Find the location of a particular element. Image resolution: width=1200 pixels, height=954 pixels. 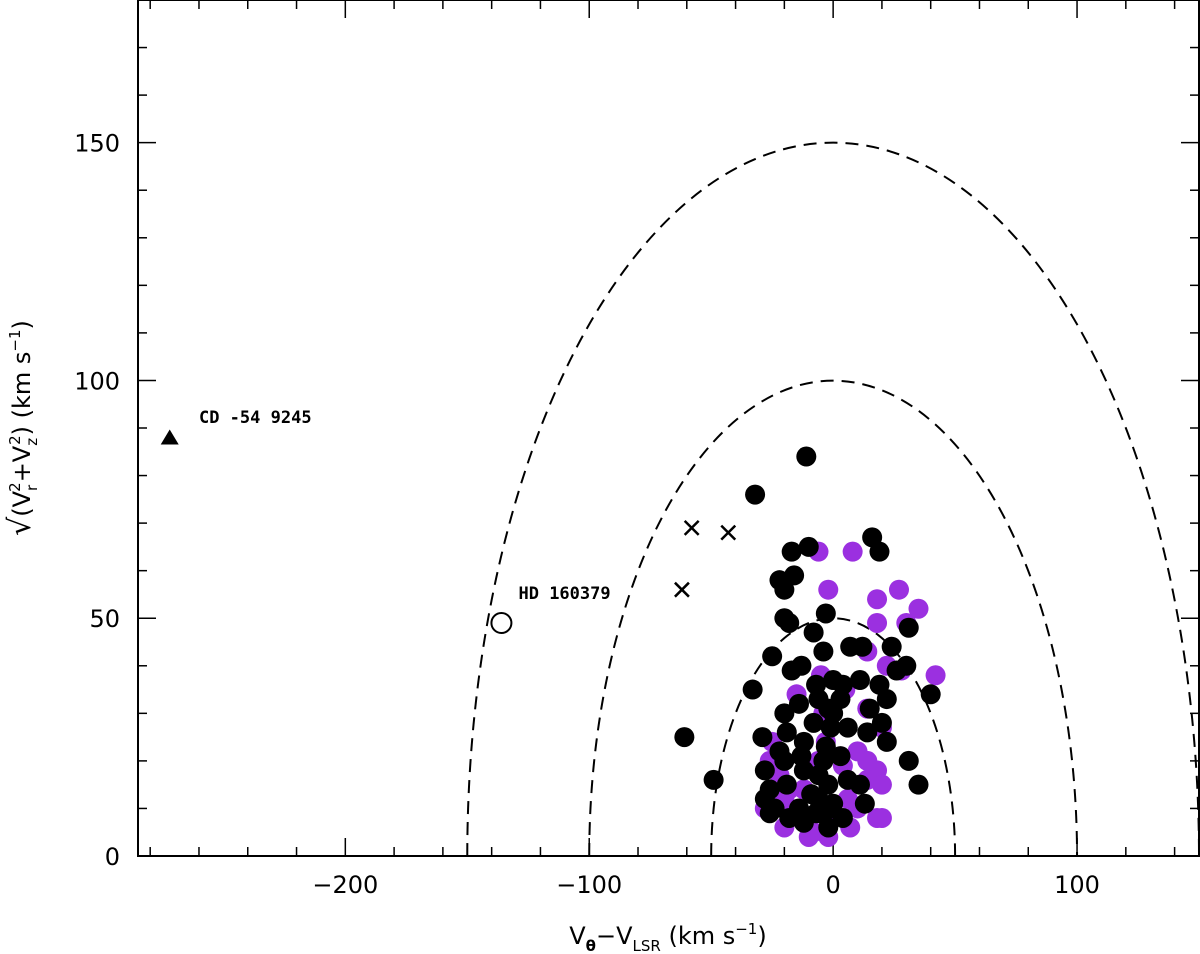

hd-160379-point is located at coordinates (501, 622).